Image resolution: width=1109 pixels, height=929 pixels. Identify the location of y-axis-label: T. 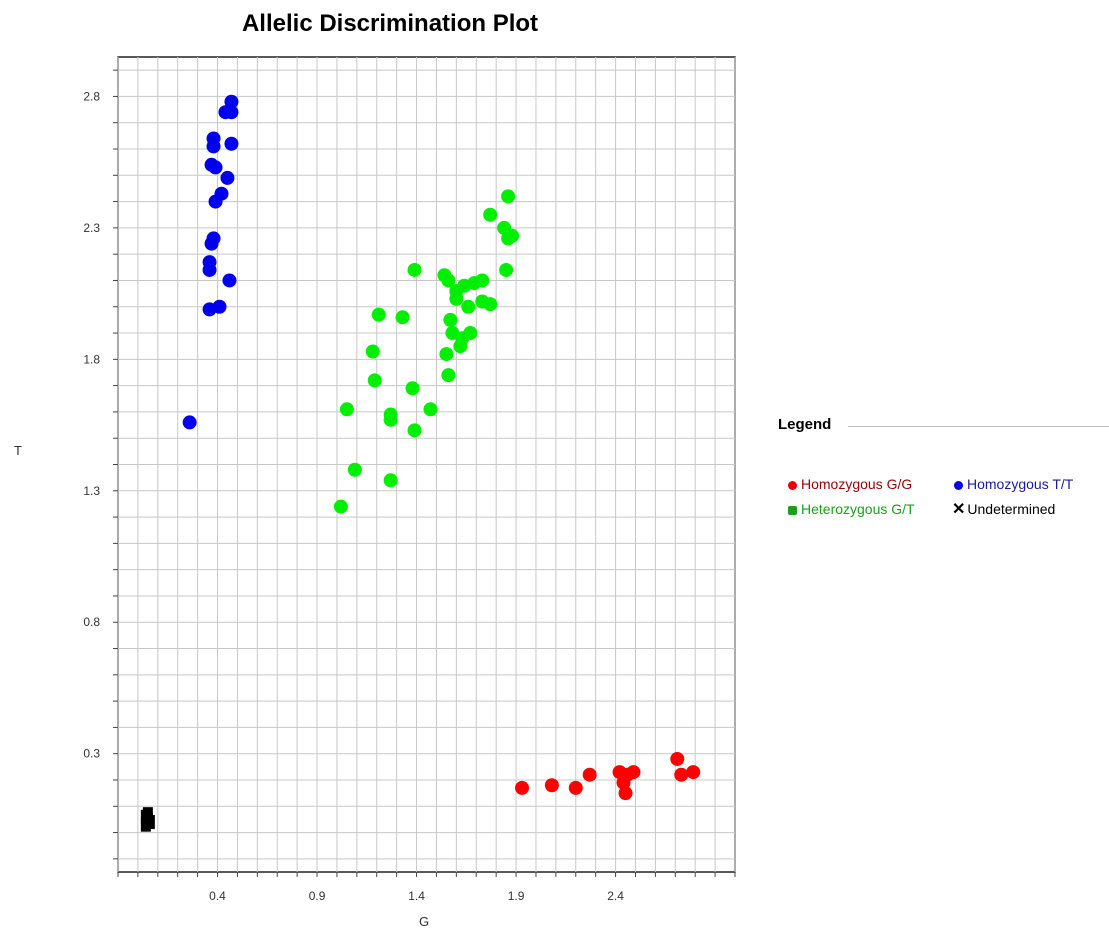
(18, 450).